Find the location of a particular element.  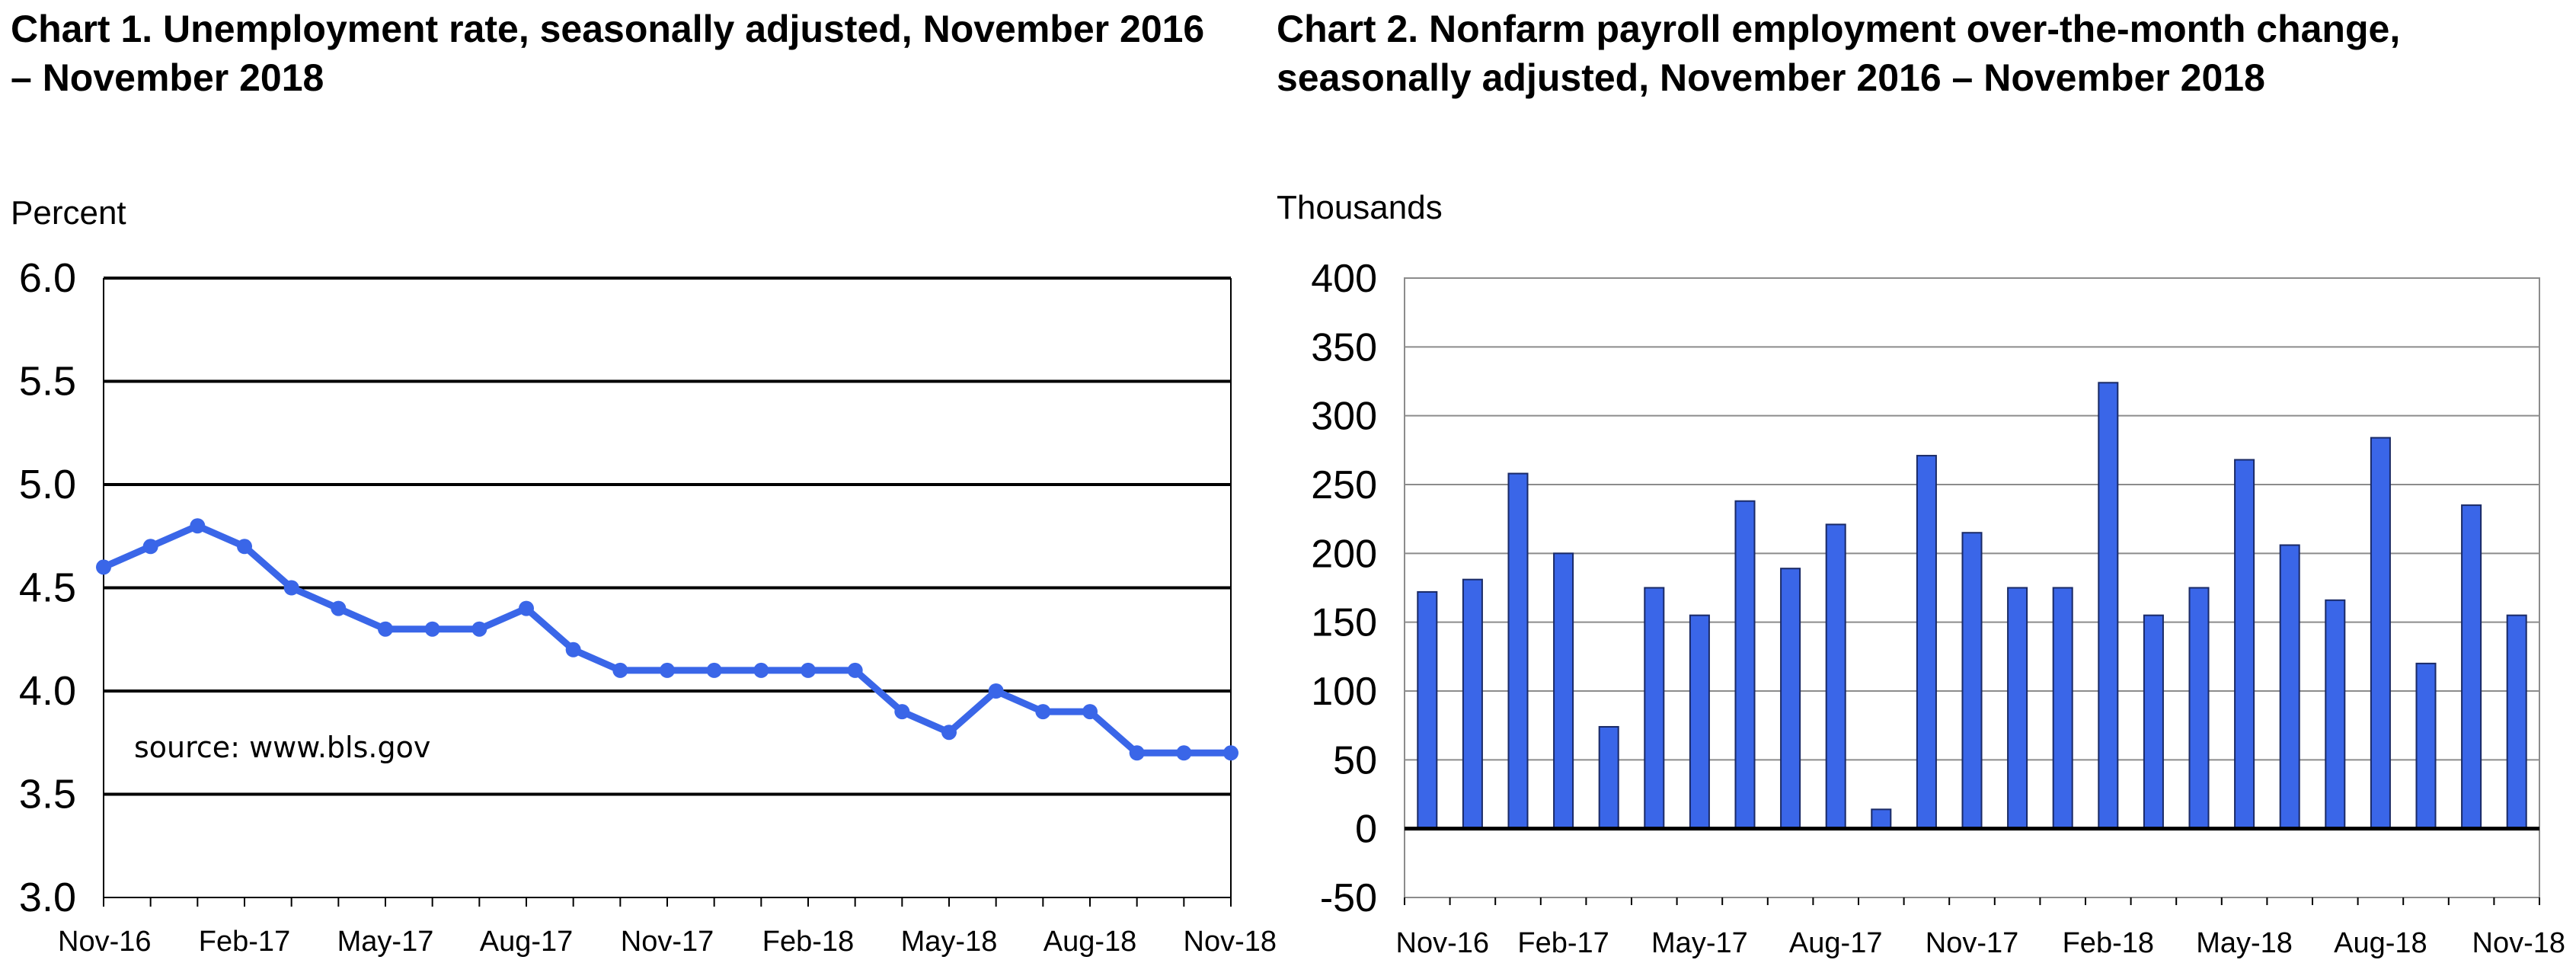

y-tick-label: 400 is located at coordinates (1344, 279).